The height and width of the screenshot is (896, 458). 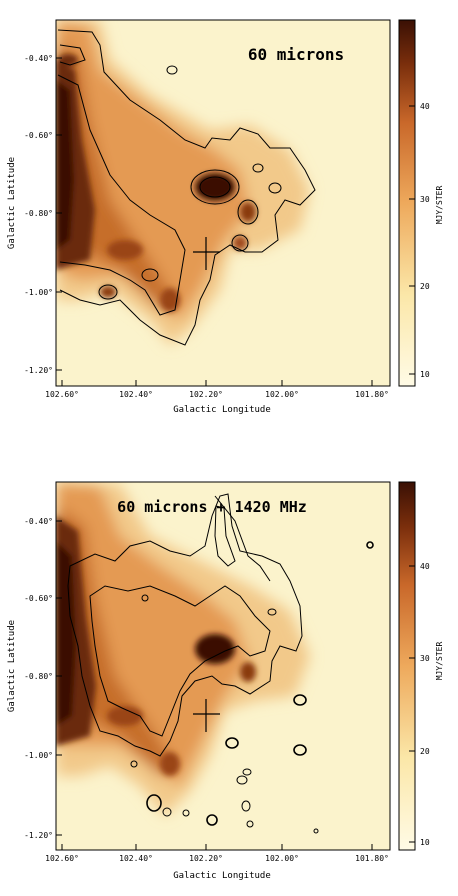 What do you see at coordinates (296, 54) in the screenshot?
I see `panel-title: 60 microns` at bounding box center [296, 54].